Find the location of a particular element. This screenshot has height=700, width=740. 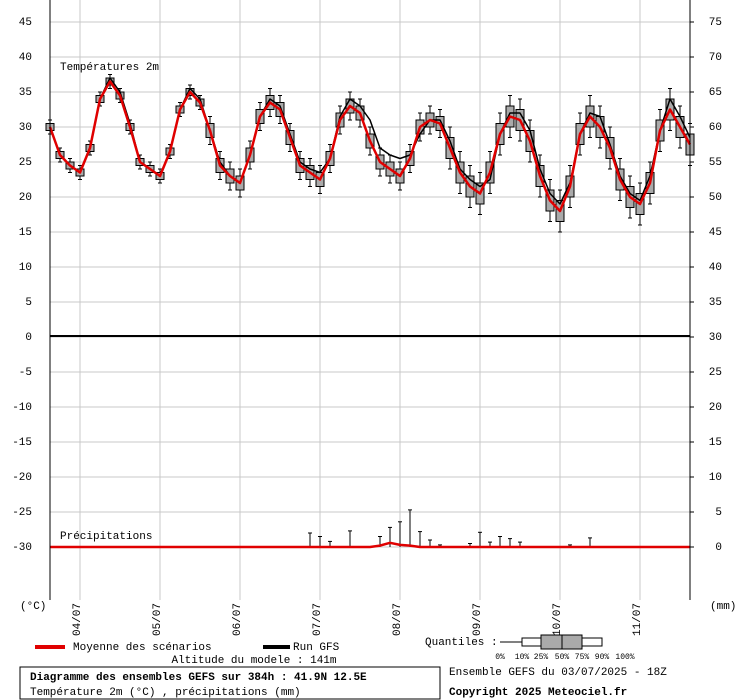

y2-tick-label: 70 is located at coordinates (715, 58).